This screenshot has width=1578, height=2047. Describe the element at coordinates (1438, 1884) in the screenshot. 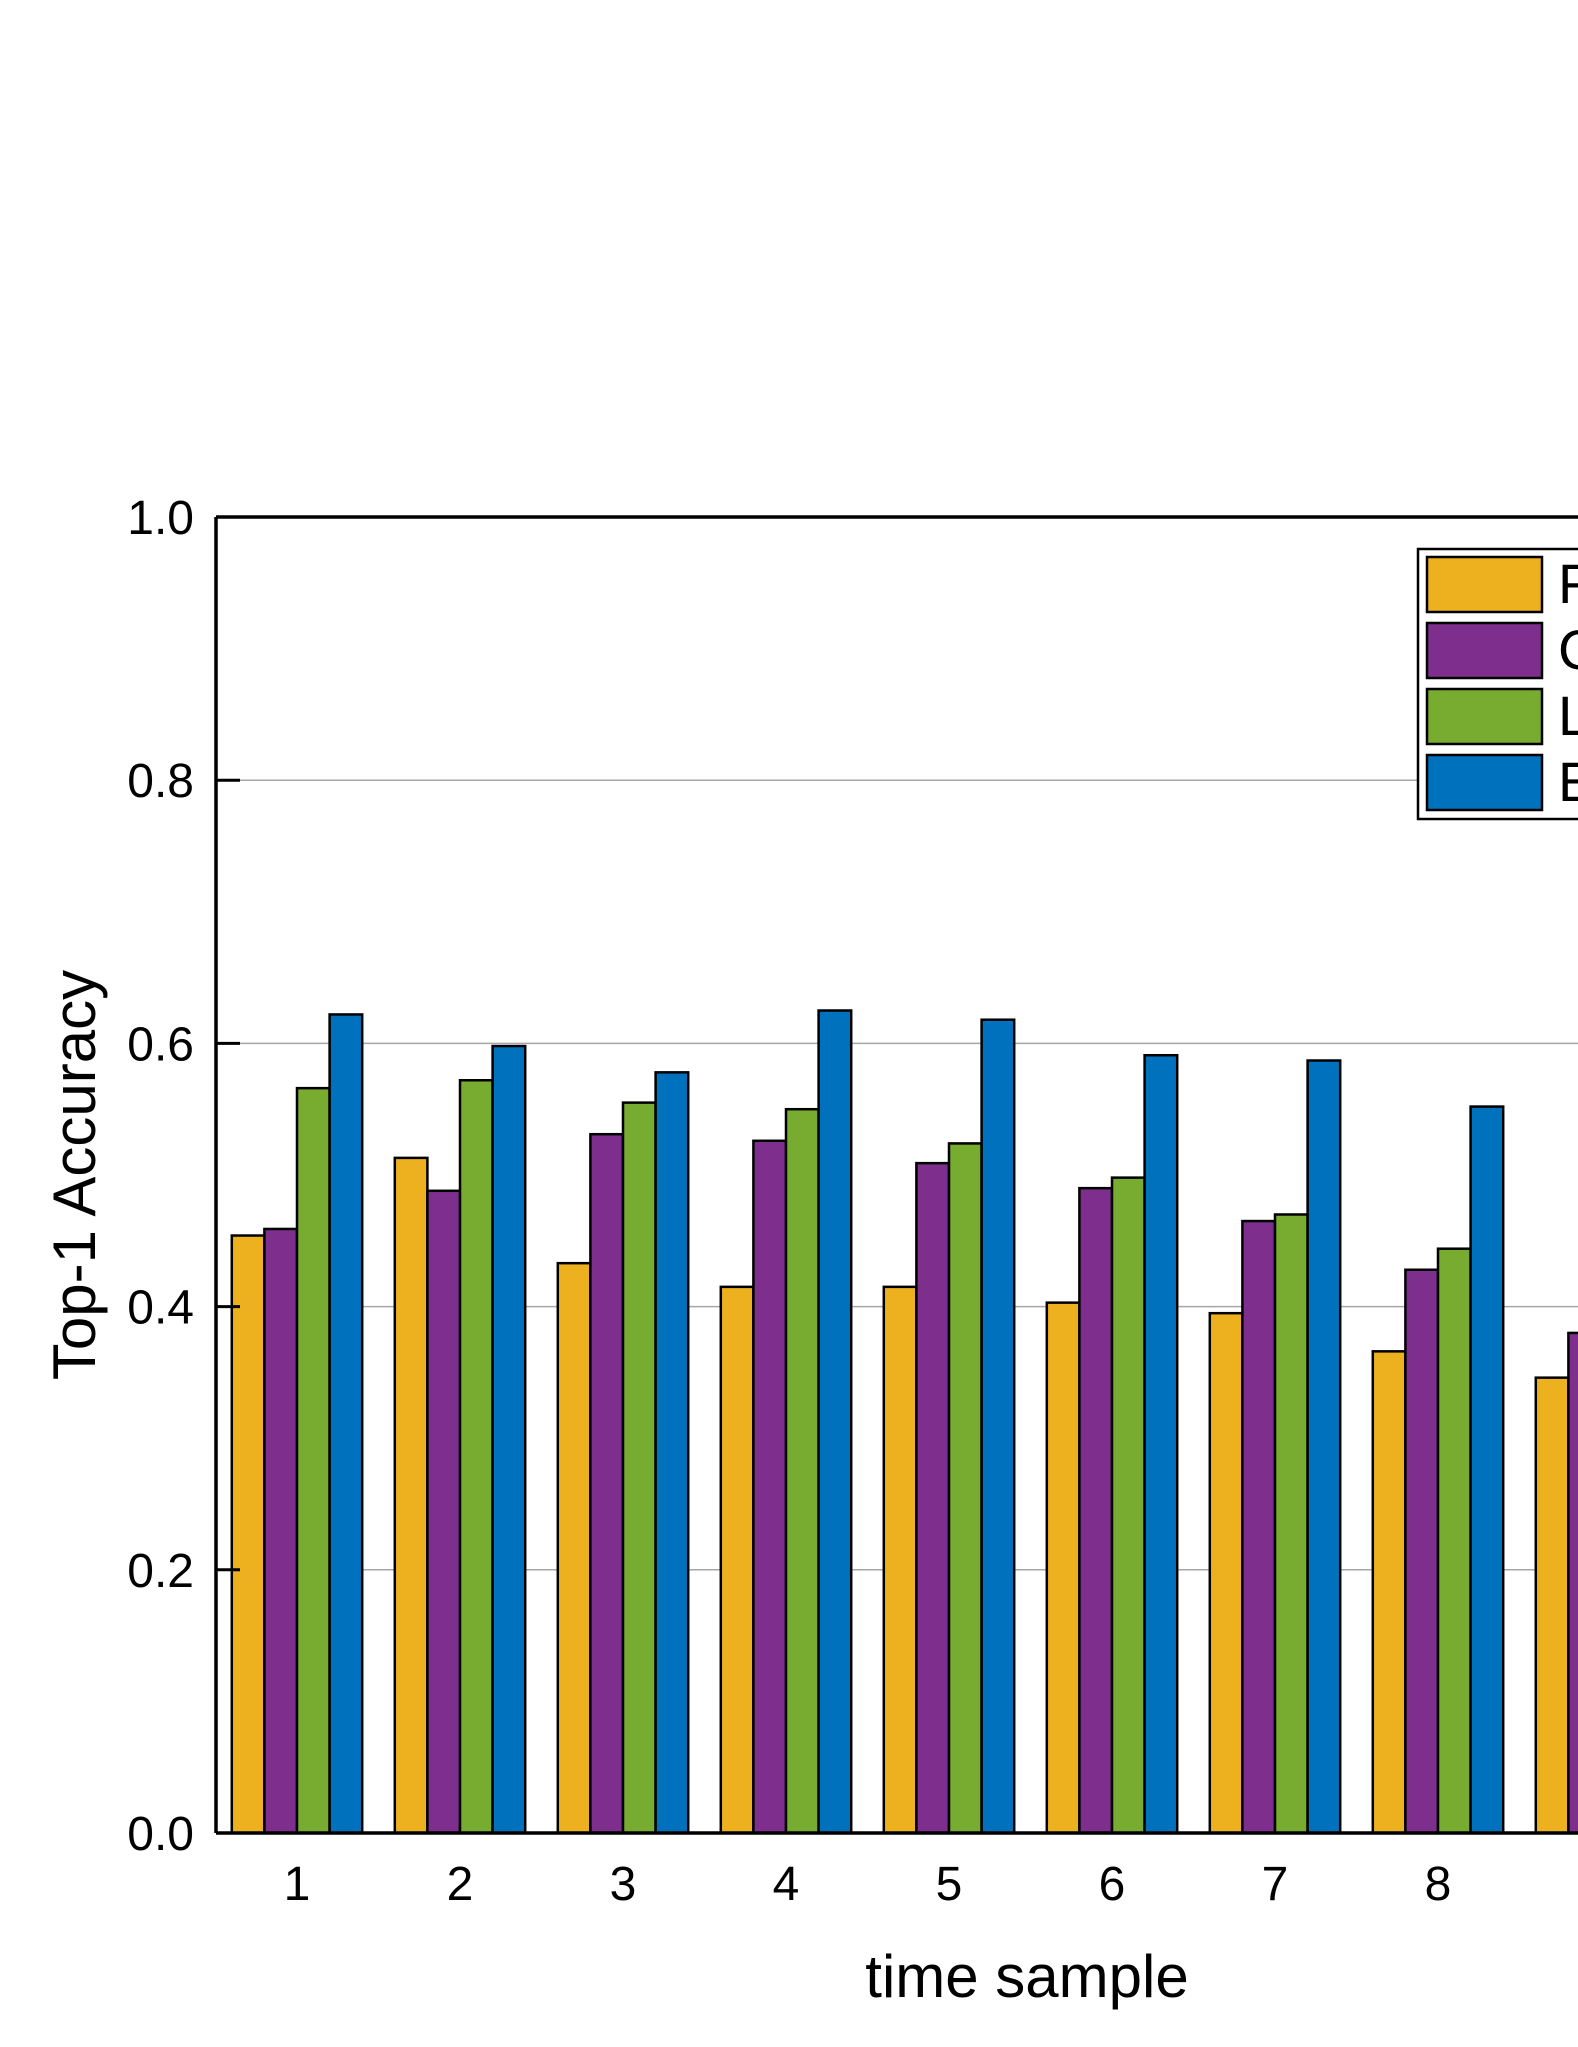

I see `x-tick-label: 8` at that location.